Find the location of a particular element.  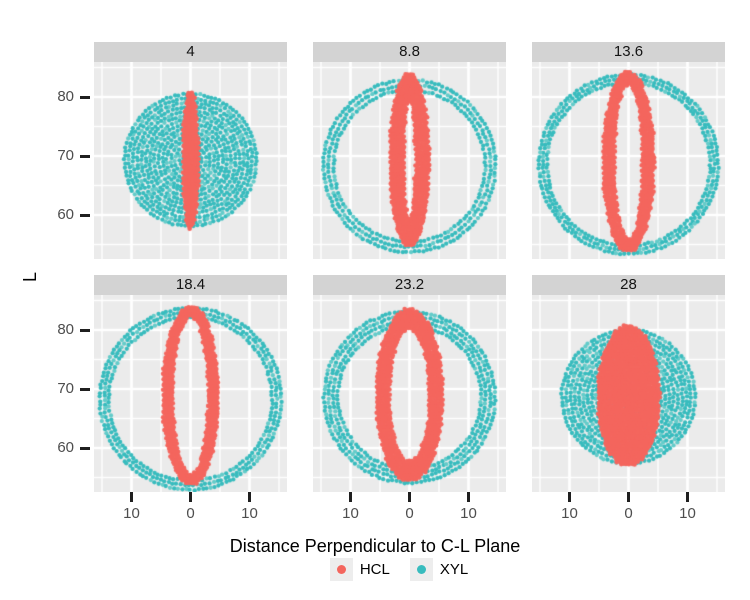

facet-strip: 8.8 is located at coordinates (409, 52).